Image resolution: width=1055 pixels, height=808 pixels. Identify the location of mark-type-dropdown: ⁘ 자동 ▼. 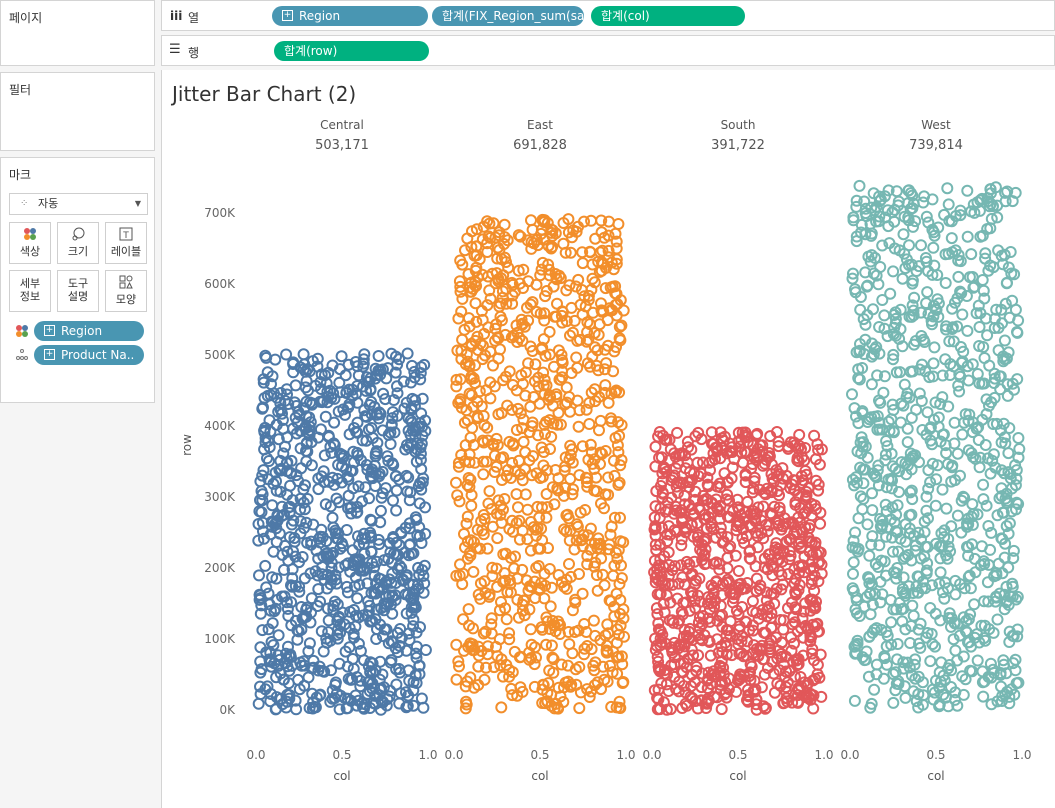
(78, 204).